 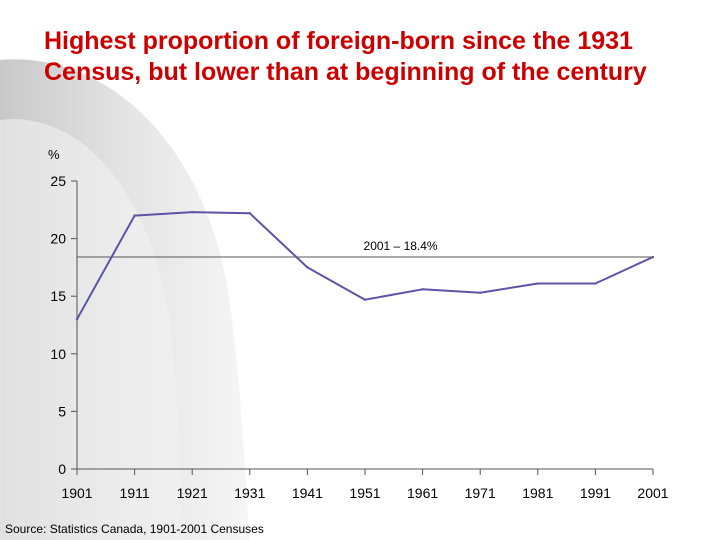 I want to click on y-tick-label: 25, so click(x=58, y=181).